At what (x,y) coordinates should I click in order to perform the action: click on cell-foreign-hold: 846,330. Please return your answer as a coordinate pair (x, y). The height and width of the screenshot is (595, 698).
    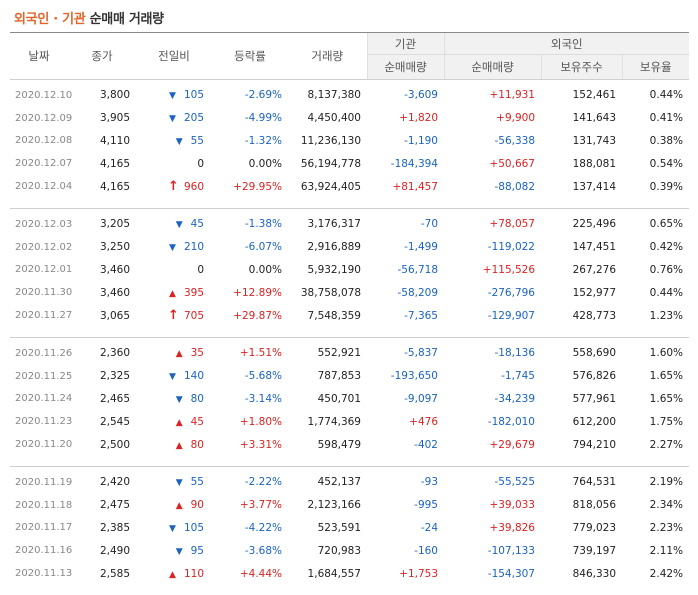
    Looking at the image, I should click on (594, 573).